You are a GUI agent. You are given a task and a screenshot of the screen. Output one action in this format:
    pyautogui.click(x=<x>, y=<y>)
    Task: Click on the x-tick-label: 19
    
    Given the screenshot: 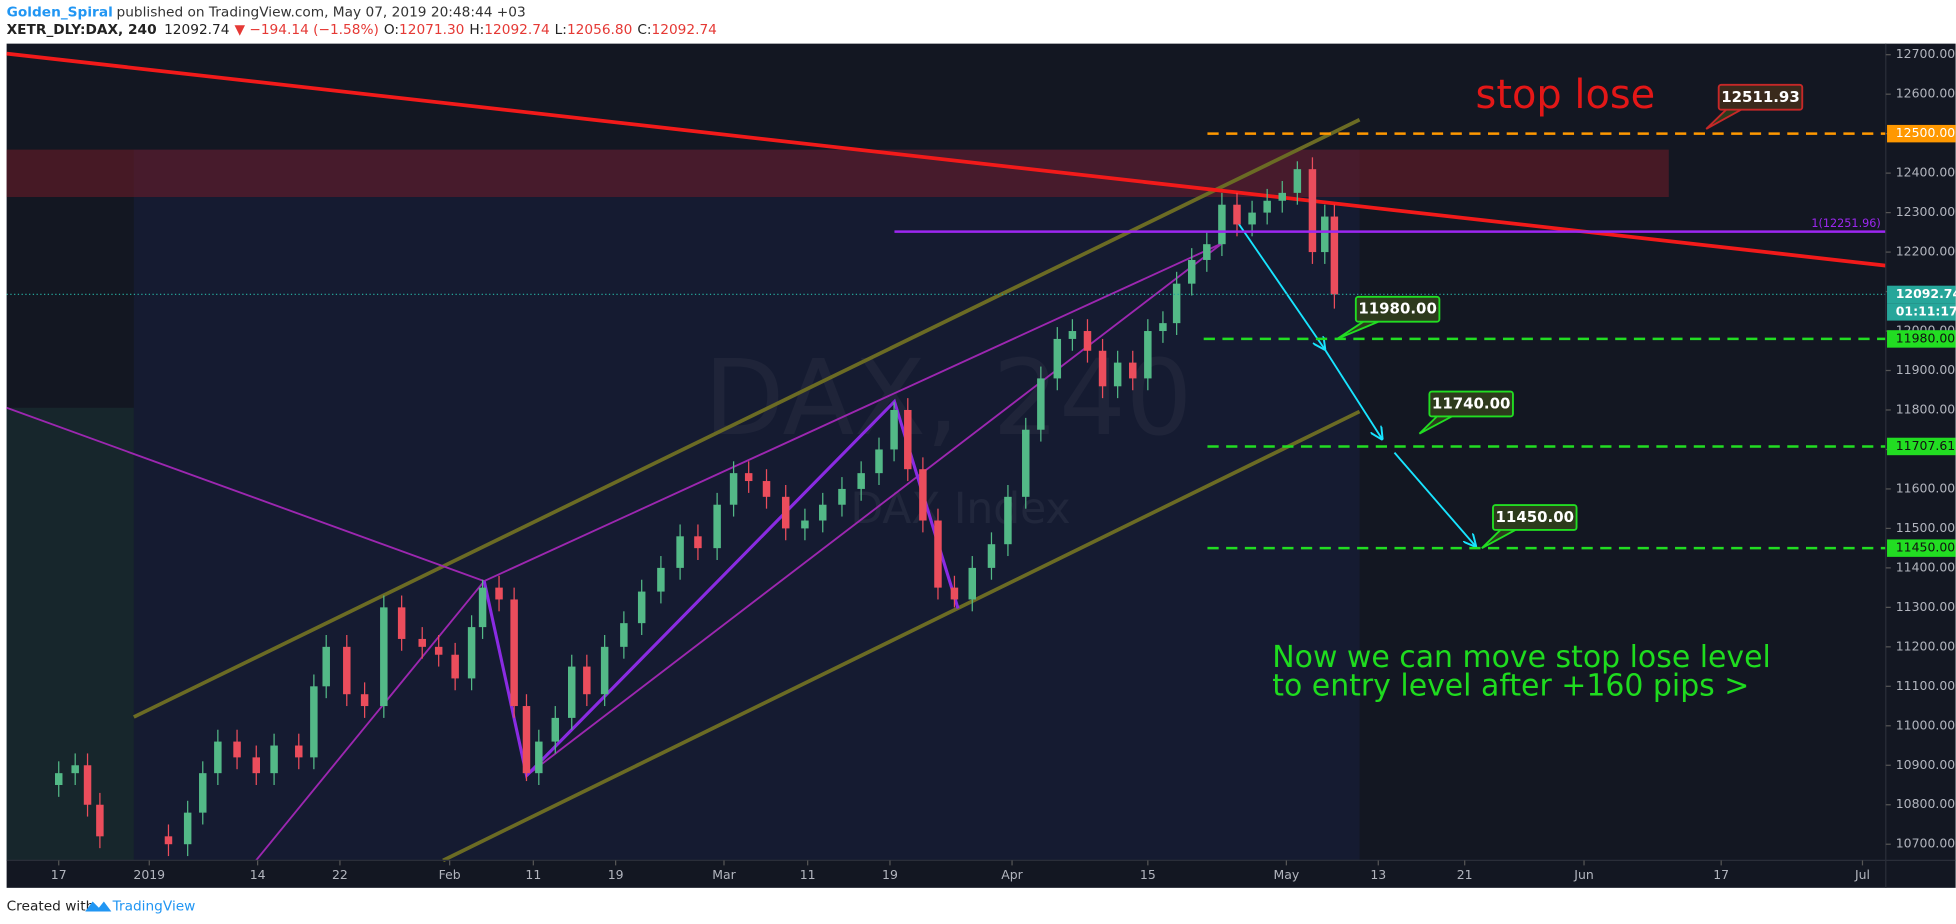 What is the action you would take?
    pyautogui.click(x=890, y=874)
    